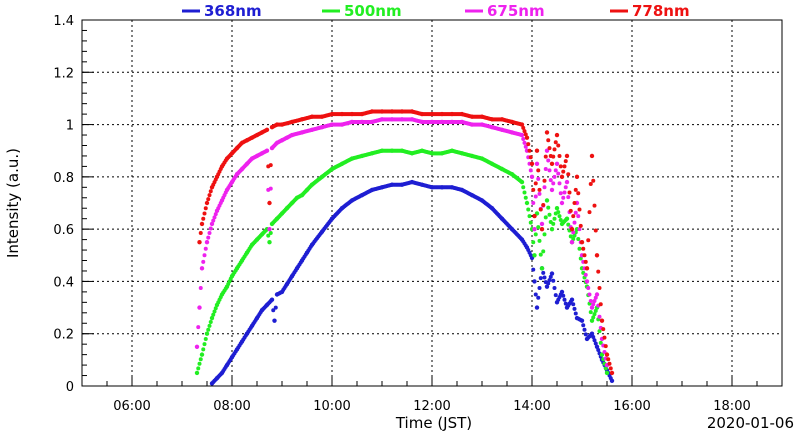 Image resolution: width=800 pixels, height=434 pixels. What do you see at coordinates (63, 178) in the screenshot?
I see `y-tick-label: 0.8` at bounding box center [63, 178].